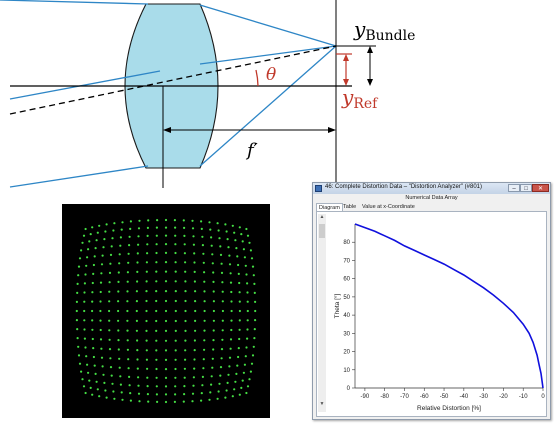  Describe the element at coordinates (503, 397) in the screenshot. I see `x-tick-label: -20` at that location.